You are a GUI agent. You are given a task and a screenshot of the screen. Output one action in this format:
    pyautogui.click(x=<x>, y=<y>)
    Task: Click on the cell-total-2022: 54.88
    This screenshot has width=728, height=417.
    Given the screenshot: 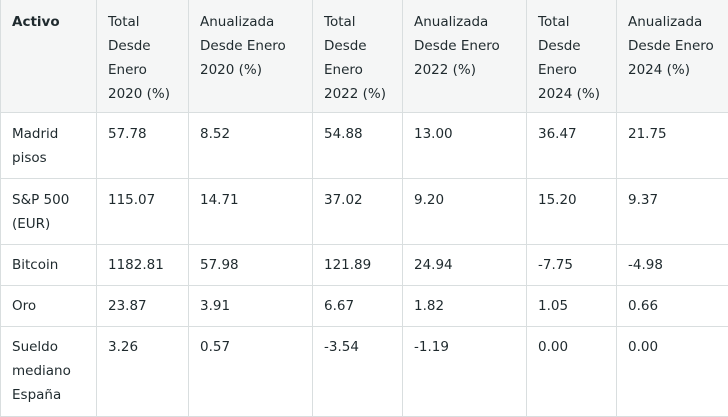 What is the action you would take?
    pyautogui.click(x=358, y=146)
    